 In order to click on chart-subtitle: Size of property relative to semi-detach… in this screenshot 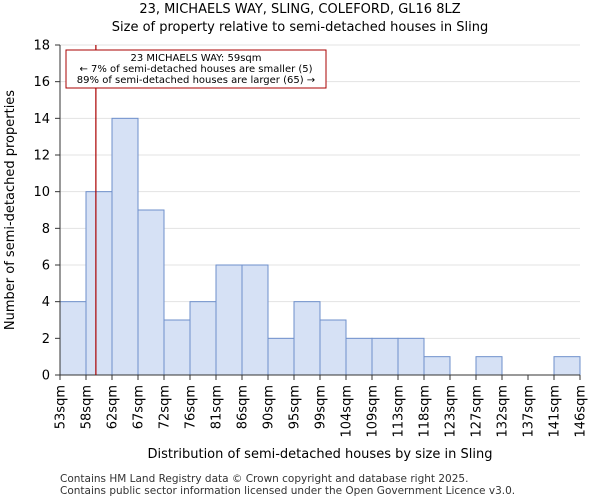, I will do `click(300, 27)`.